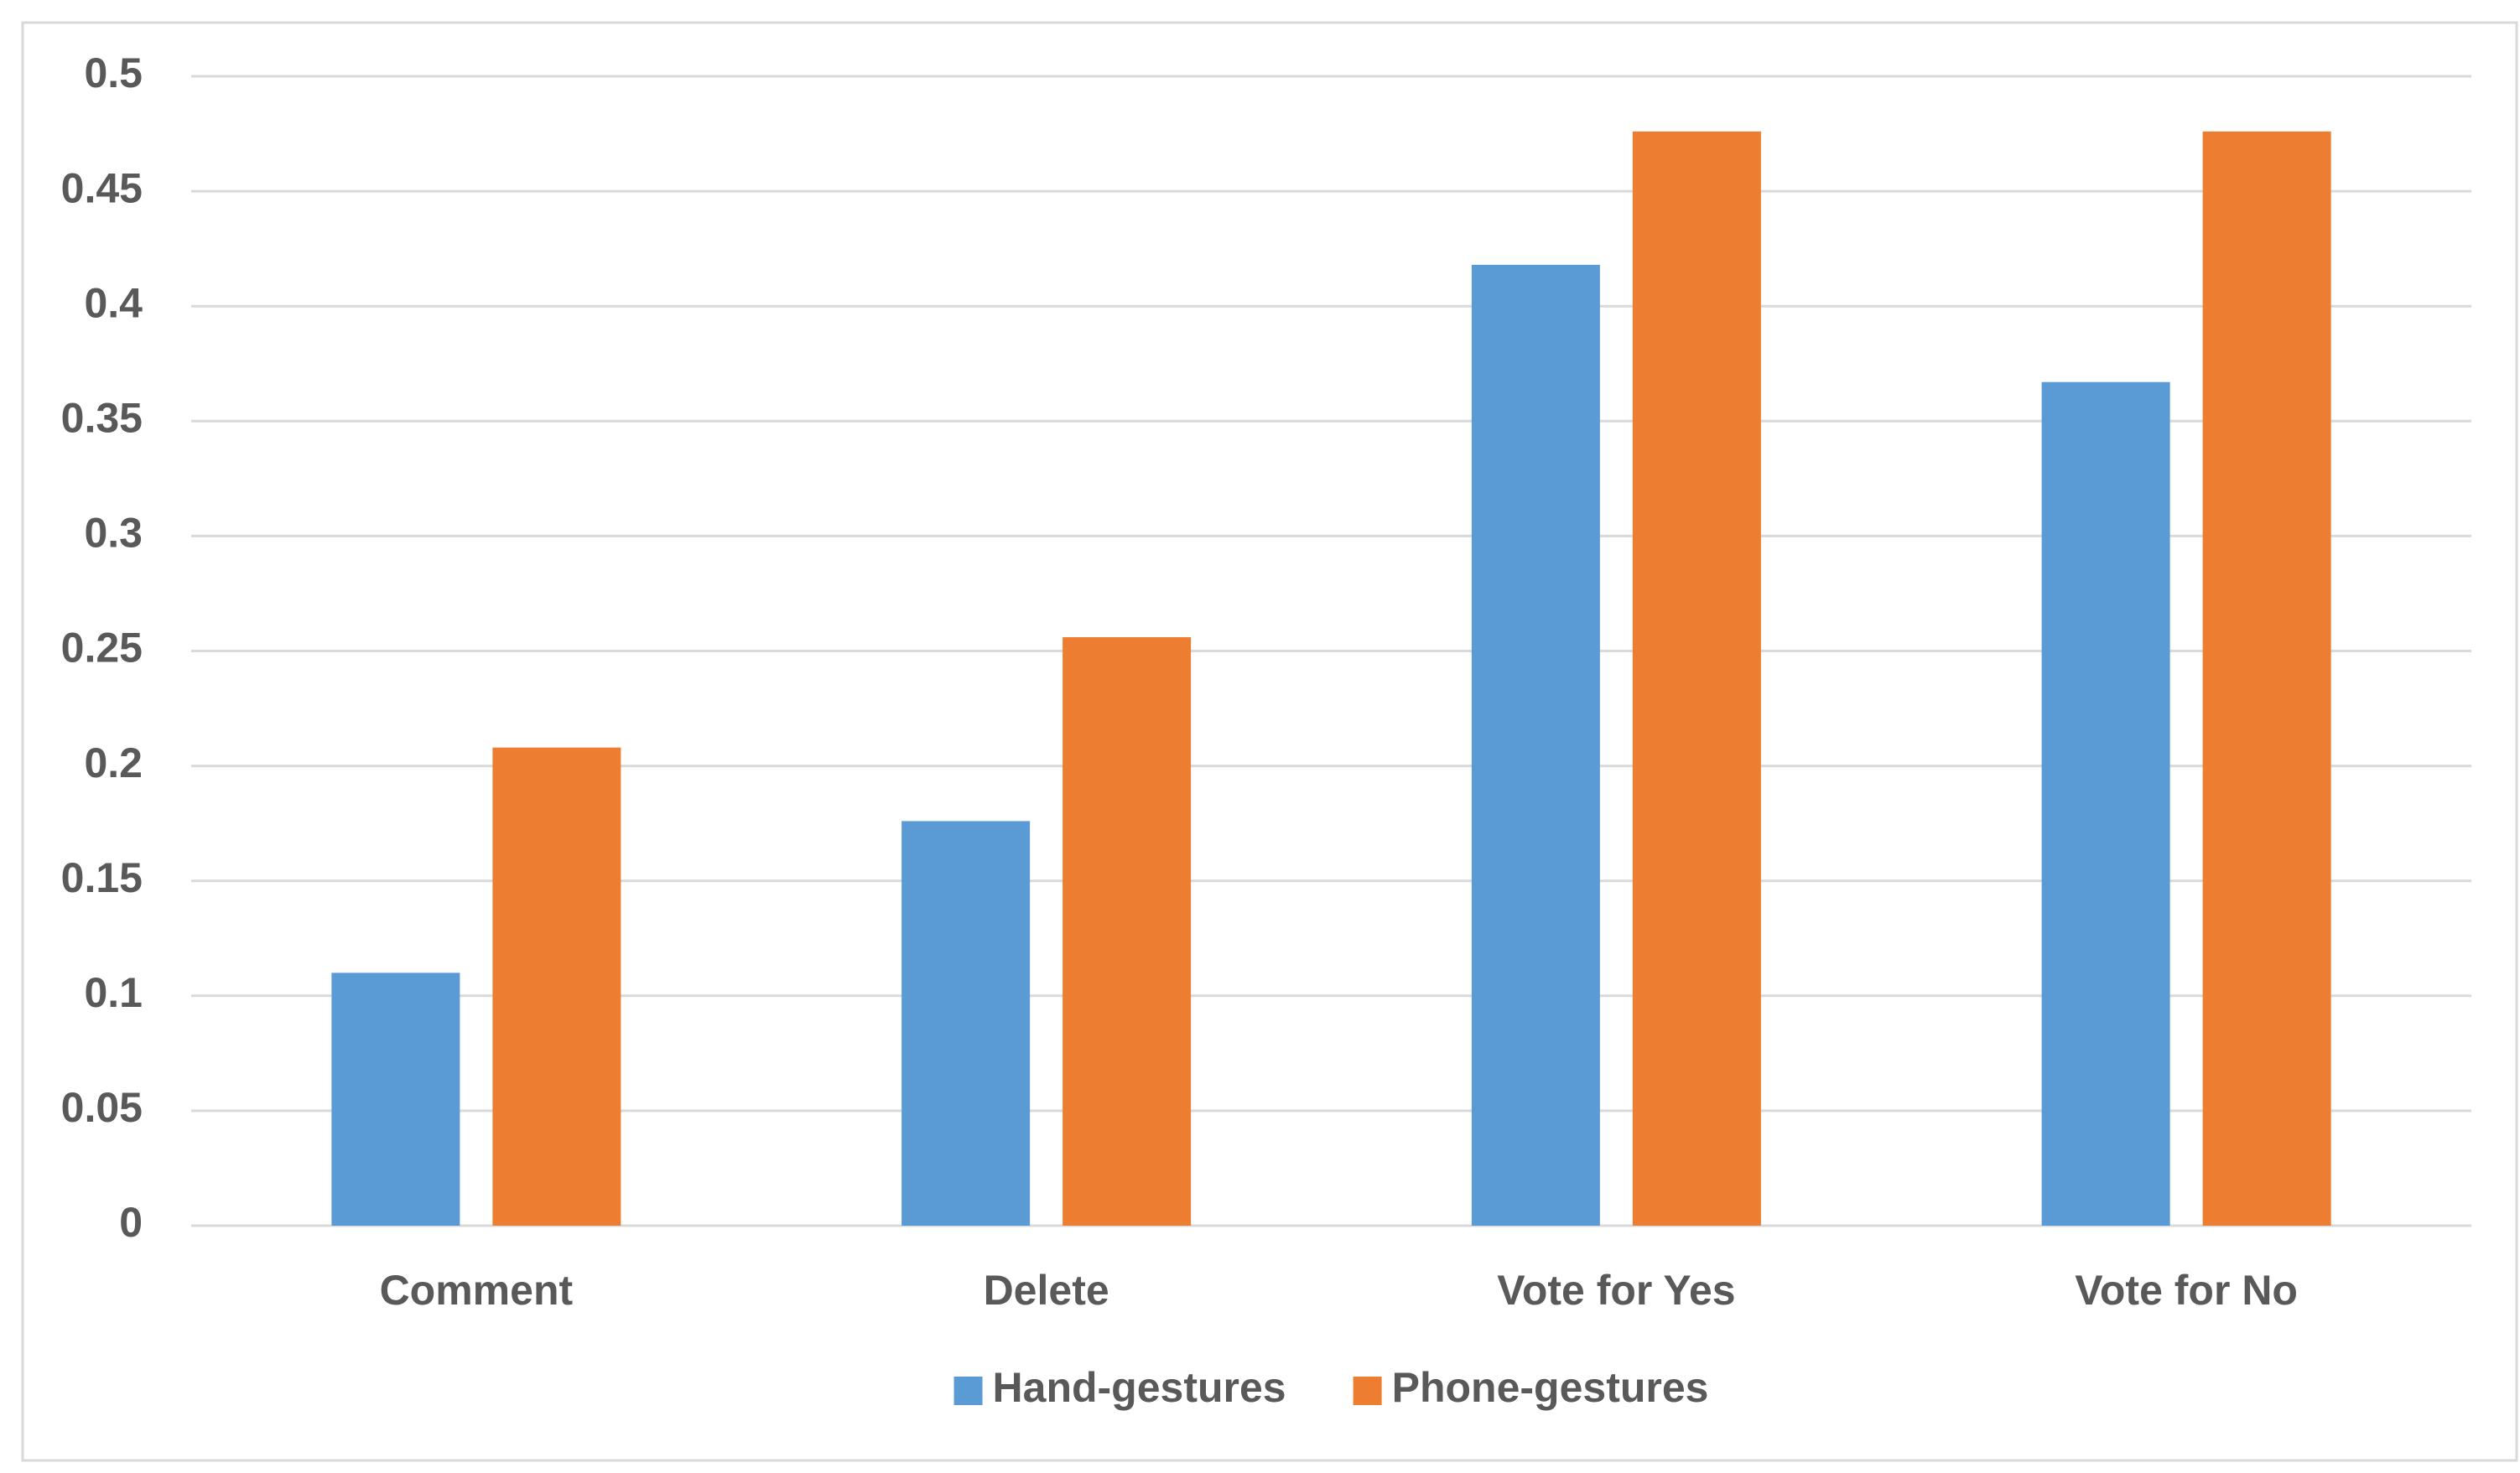 This screenshot has height=1473, width=2520. I want to click on y-tick-label: 0.4, so click(113, 302).